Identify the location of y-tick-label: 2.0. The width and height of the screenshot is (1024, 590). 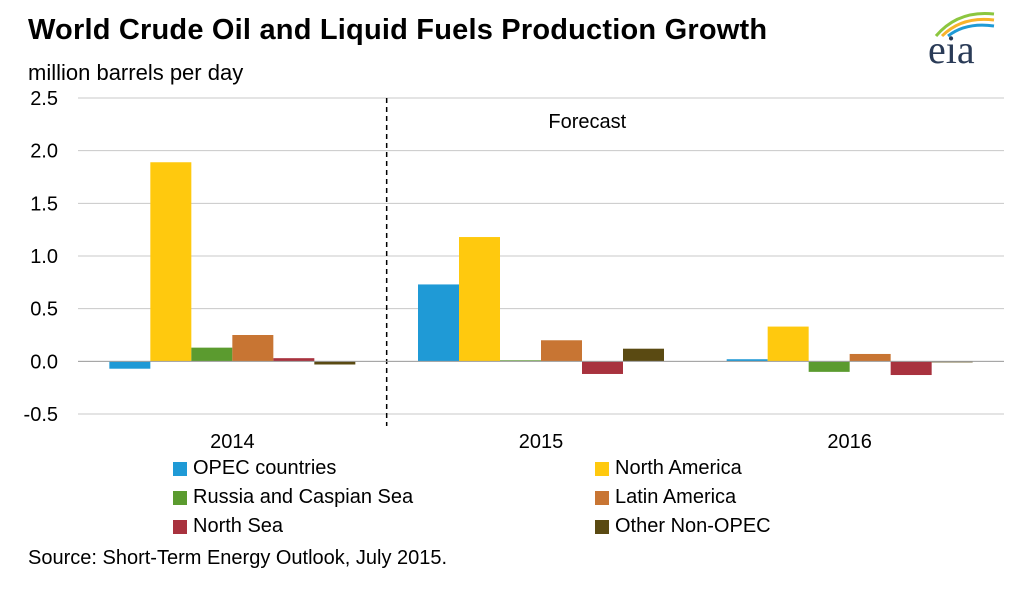
(44, 152).